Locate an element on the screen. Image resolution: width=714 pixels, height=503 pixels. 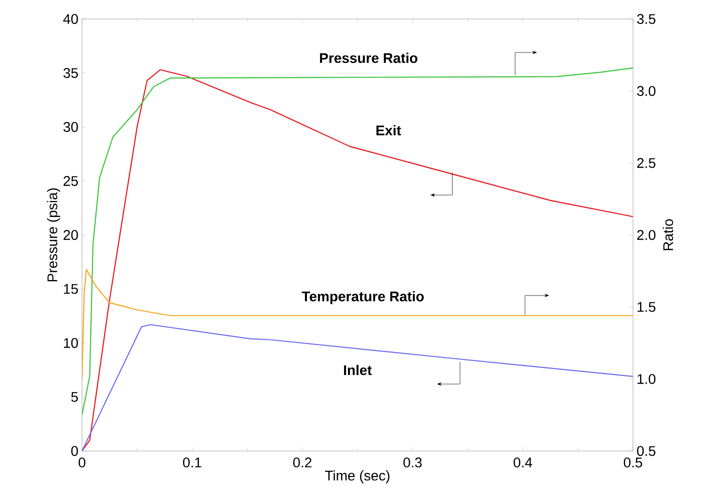
y2-tick-label: 1.0 is located at coordinates (647, 379).